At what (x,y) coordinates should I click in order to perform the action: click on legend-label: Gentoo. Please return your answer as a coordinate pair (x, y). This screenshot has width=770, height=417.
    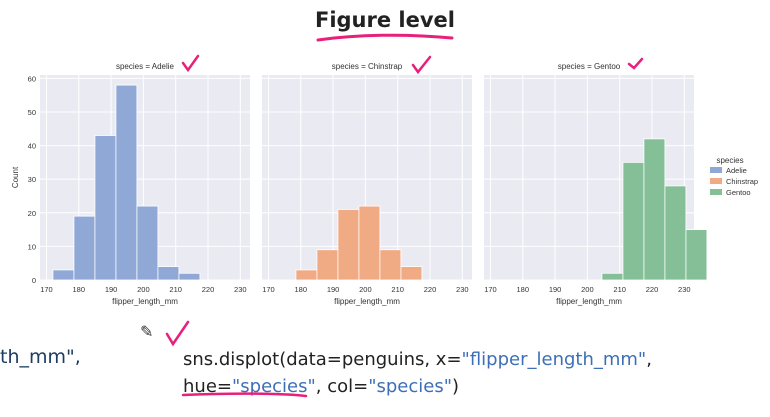
    Looking at the image, I should click on (738, 192).